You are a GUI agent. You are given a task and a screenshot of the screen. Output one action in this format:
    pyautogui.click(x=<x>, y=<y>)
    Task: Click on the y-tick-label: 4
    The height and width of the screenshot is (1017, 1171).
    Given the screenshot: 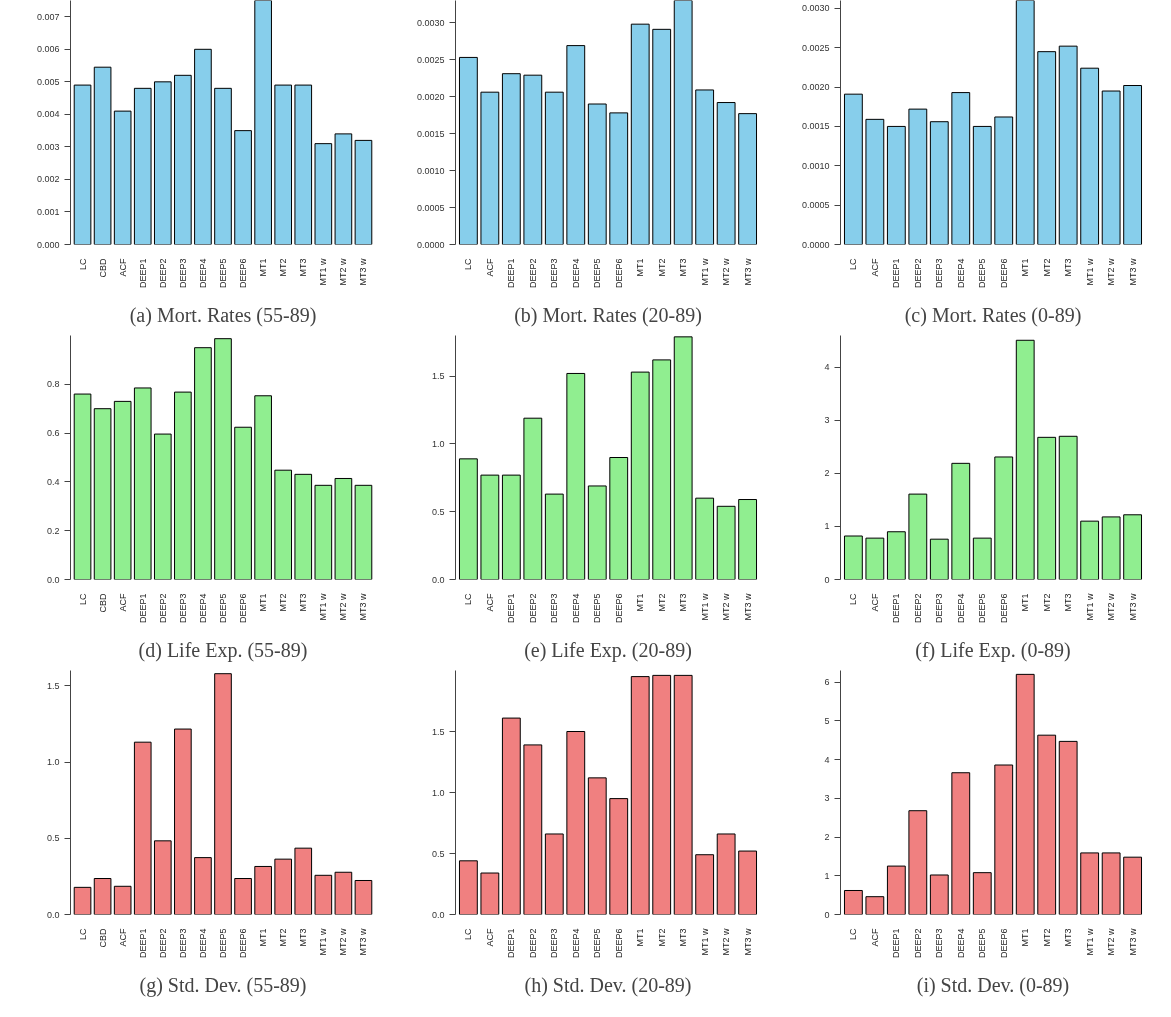 What is the action you would take?
    pyautogui.click(x=827, y=367)
    